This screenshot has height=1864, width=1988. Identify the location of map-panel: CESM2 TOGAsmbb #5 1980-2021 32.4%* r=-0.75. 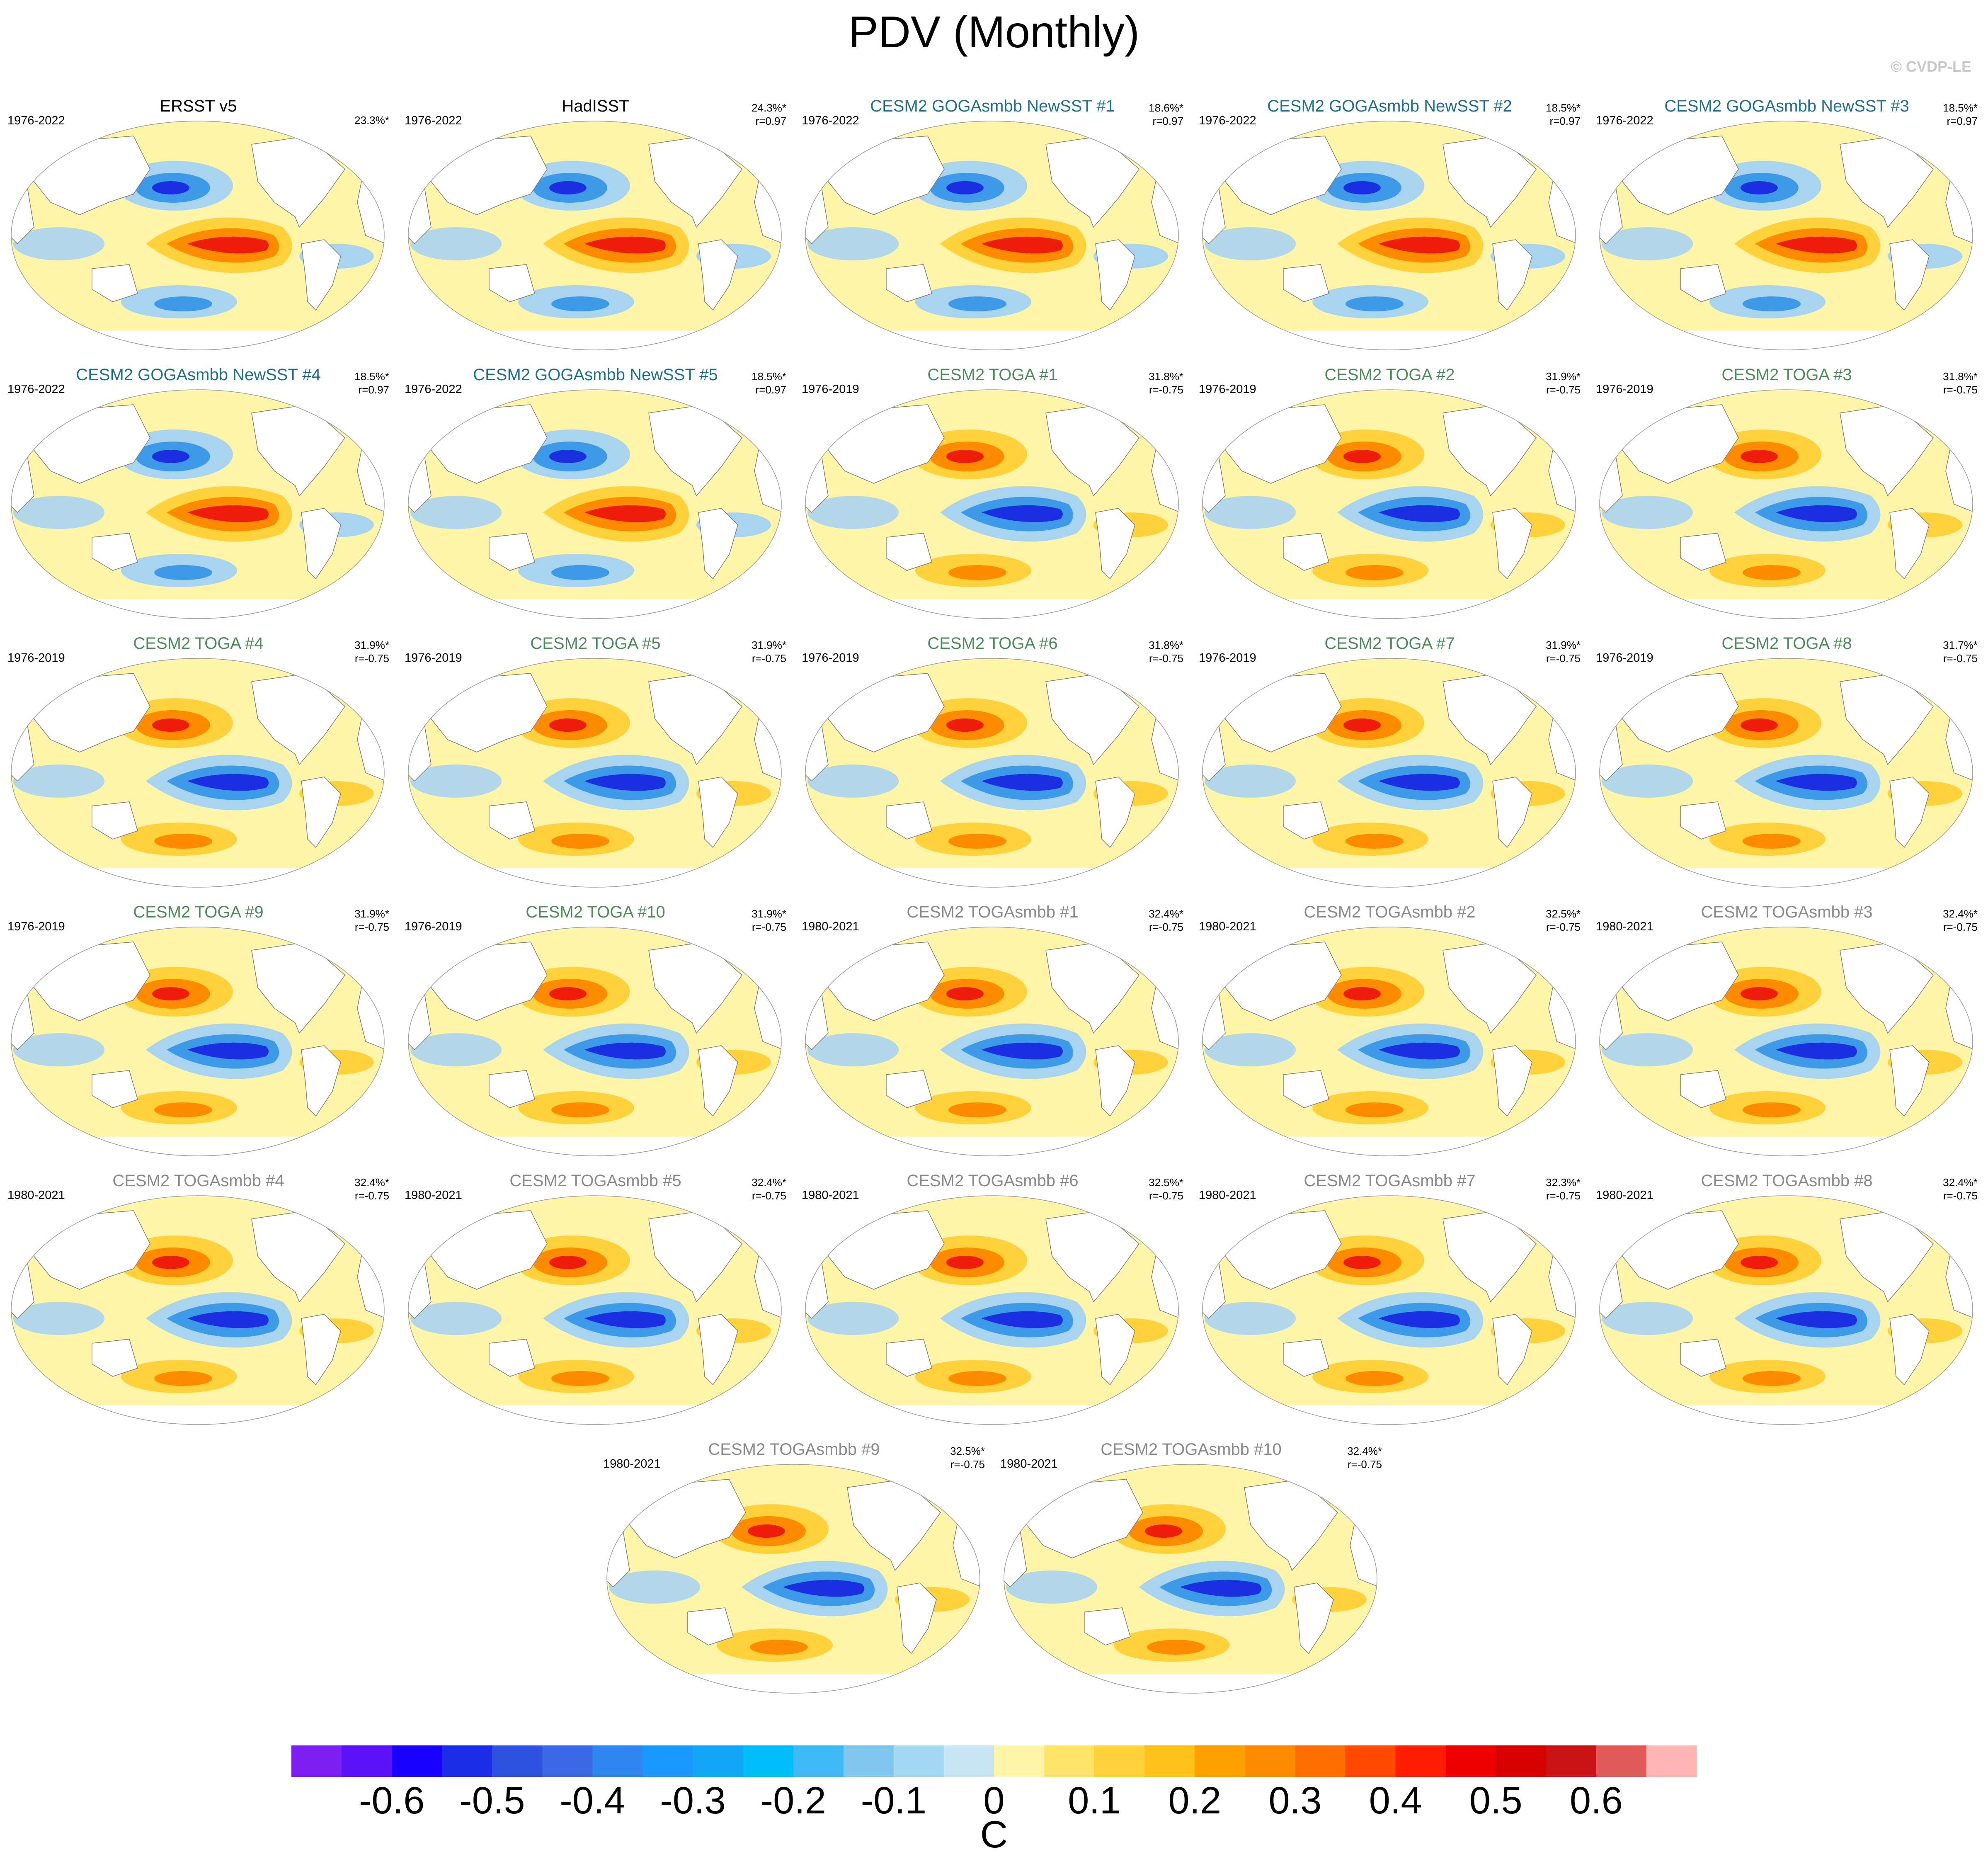
(595, 1299).